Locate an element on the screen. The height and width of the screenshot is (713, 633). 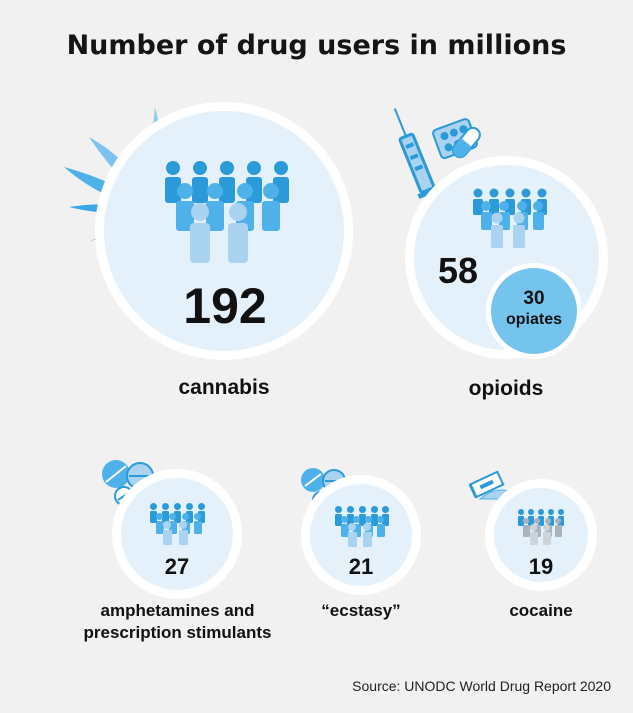
cannabis-label: cannabis is located at coordinates (224, 387).